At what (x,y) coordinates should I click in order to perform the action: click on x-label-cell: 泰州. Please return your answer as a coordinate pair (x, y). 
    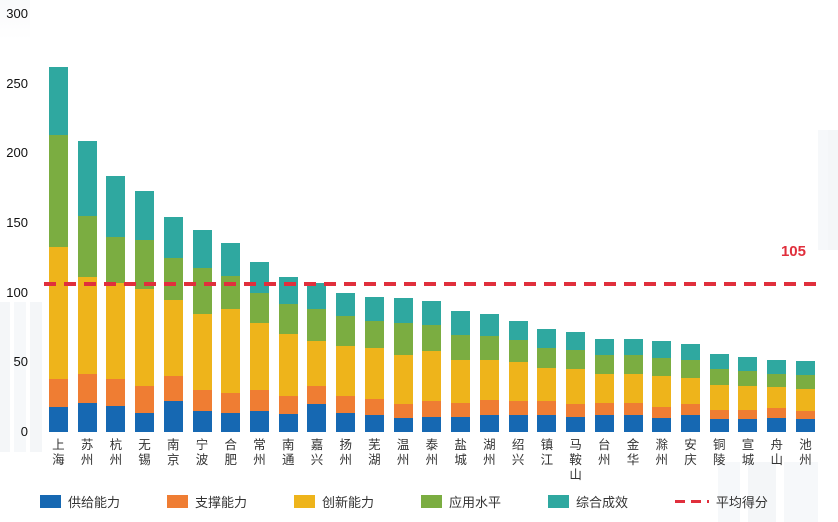
    Looking at the image, I should click on (432, 460).